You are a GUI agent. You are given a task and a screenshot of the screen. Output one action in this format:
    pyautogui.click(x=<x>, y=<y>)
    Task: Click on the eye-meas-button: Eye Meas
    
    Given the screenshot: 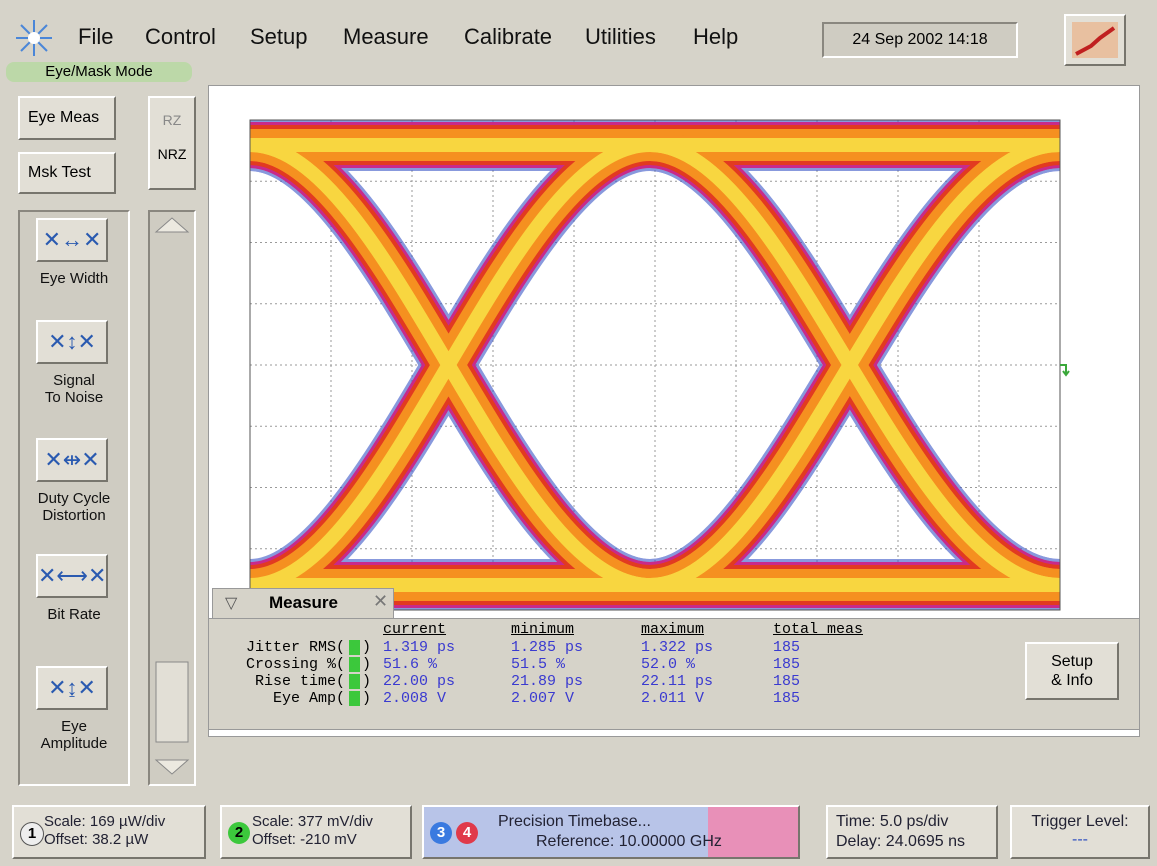 What is the action you would take?
    pyautogui.click(x=67, y=118)
    